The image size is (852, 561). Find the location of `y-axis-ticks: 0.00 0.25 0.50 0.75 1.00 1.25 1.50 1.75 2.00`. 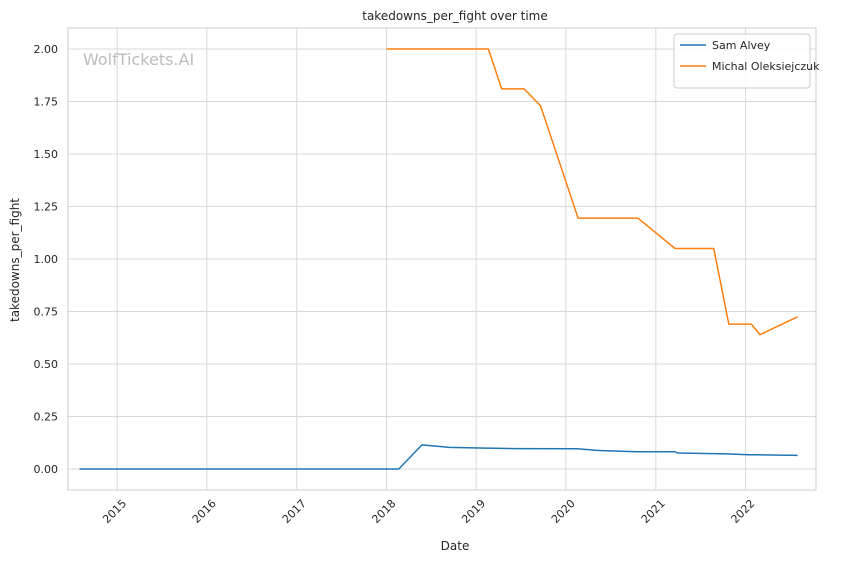

y-axis-ticks: 0.00 0.25 0.50 0.75 1.00 1.25 1.50 1.75 2.00 is located at coordinates (46, 259).